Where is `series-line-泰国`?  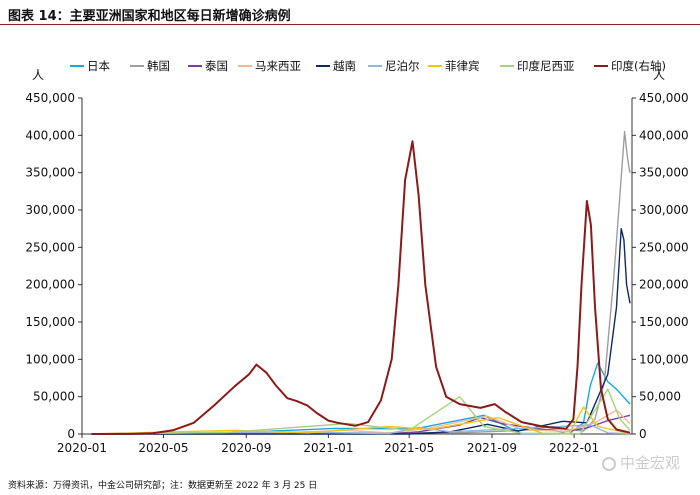
series-line-泰国 is located at coordinates (361, 424).